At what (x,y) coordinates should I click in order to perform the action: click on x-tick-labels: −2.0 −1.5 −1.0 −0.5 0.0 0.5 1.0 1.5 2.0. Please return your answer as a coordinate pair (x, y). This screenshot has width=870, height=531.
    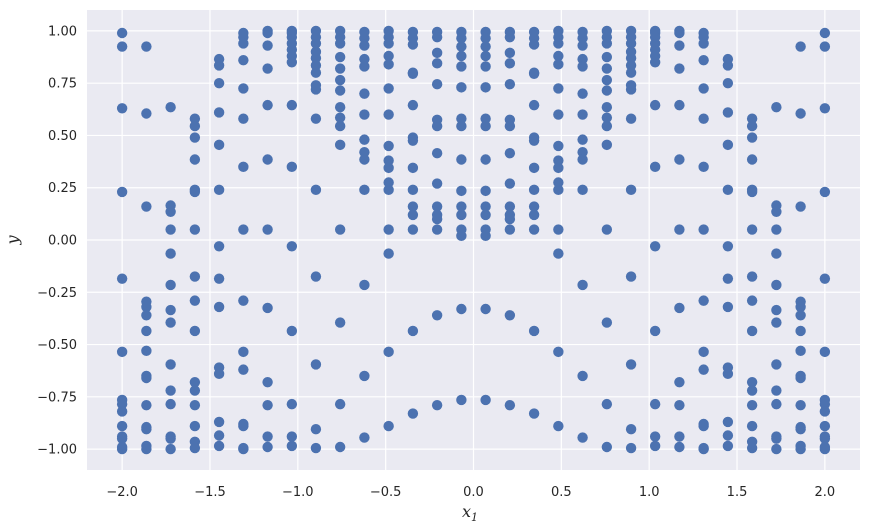
    Looking at the image, I should click on (470, 492).